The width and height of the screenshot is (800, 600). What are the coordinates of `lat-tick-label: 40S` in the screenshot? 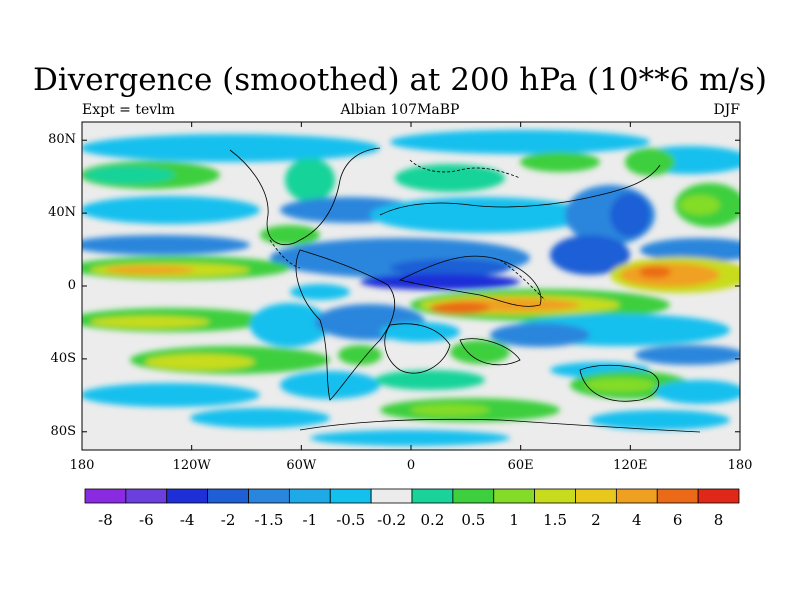 It's located at (63, 358).